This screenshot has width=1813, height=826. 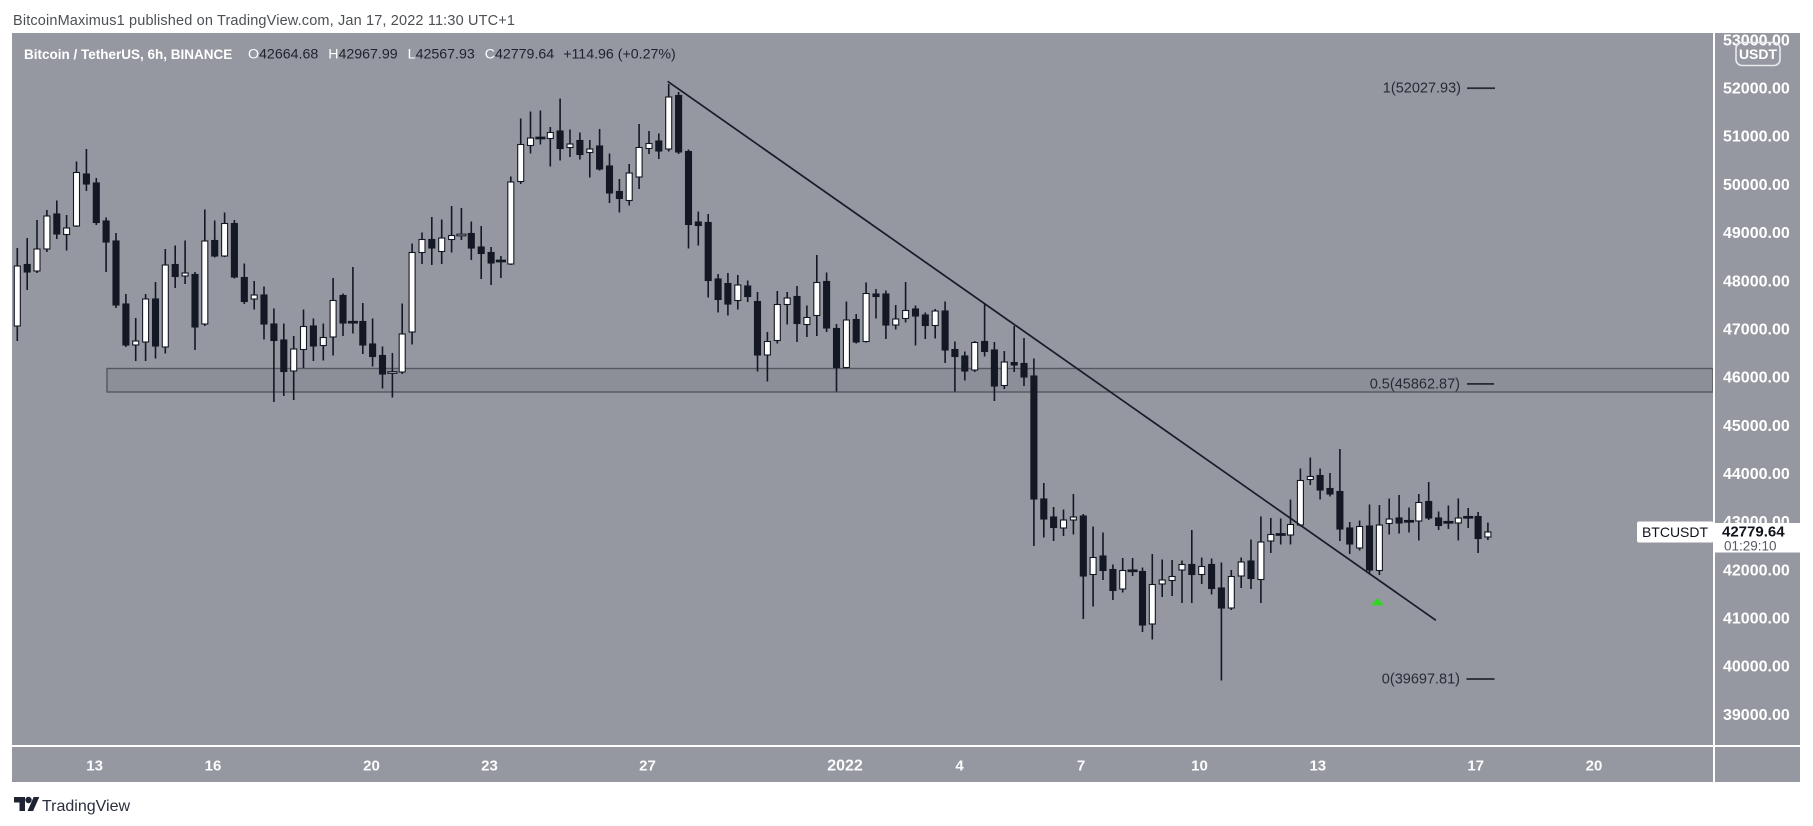 What do you see at coordinates (1756, 330) in the screenshot?
I see `svg-text: 47000.00` at bounding box center [1756, 330].